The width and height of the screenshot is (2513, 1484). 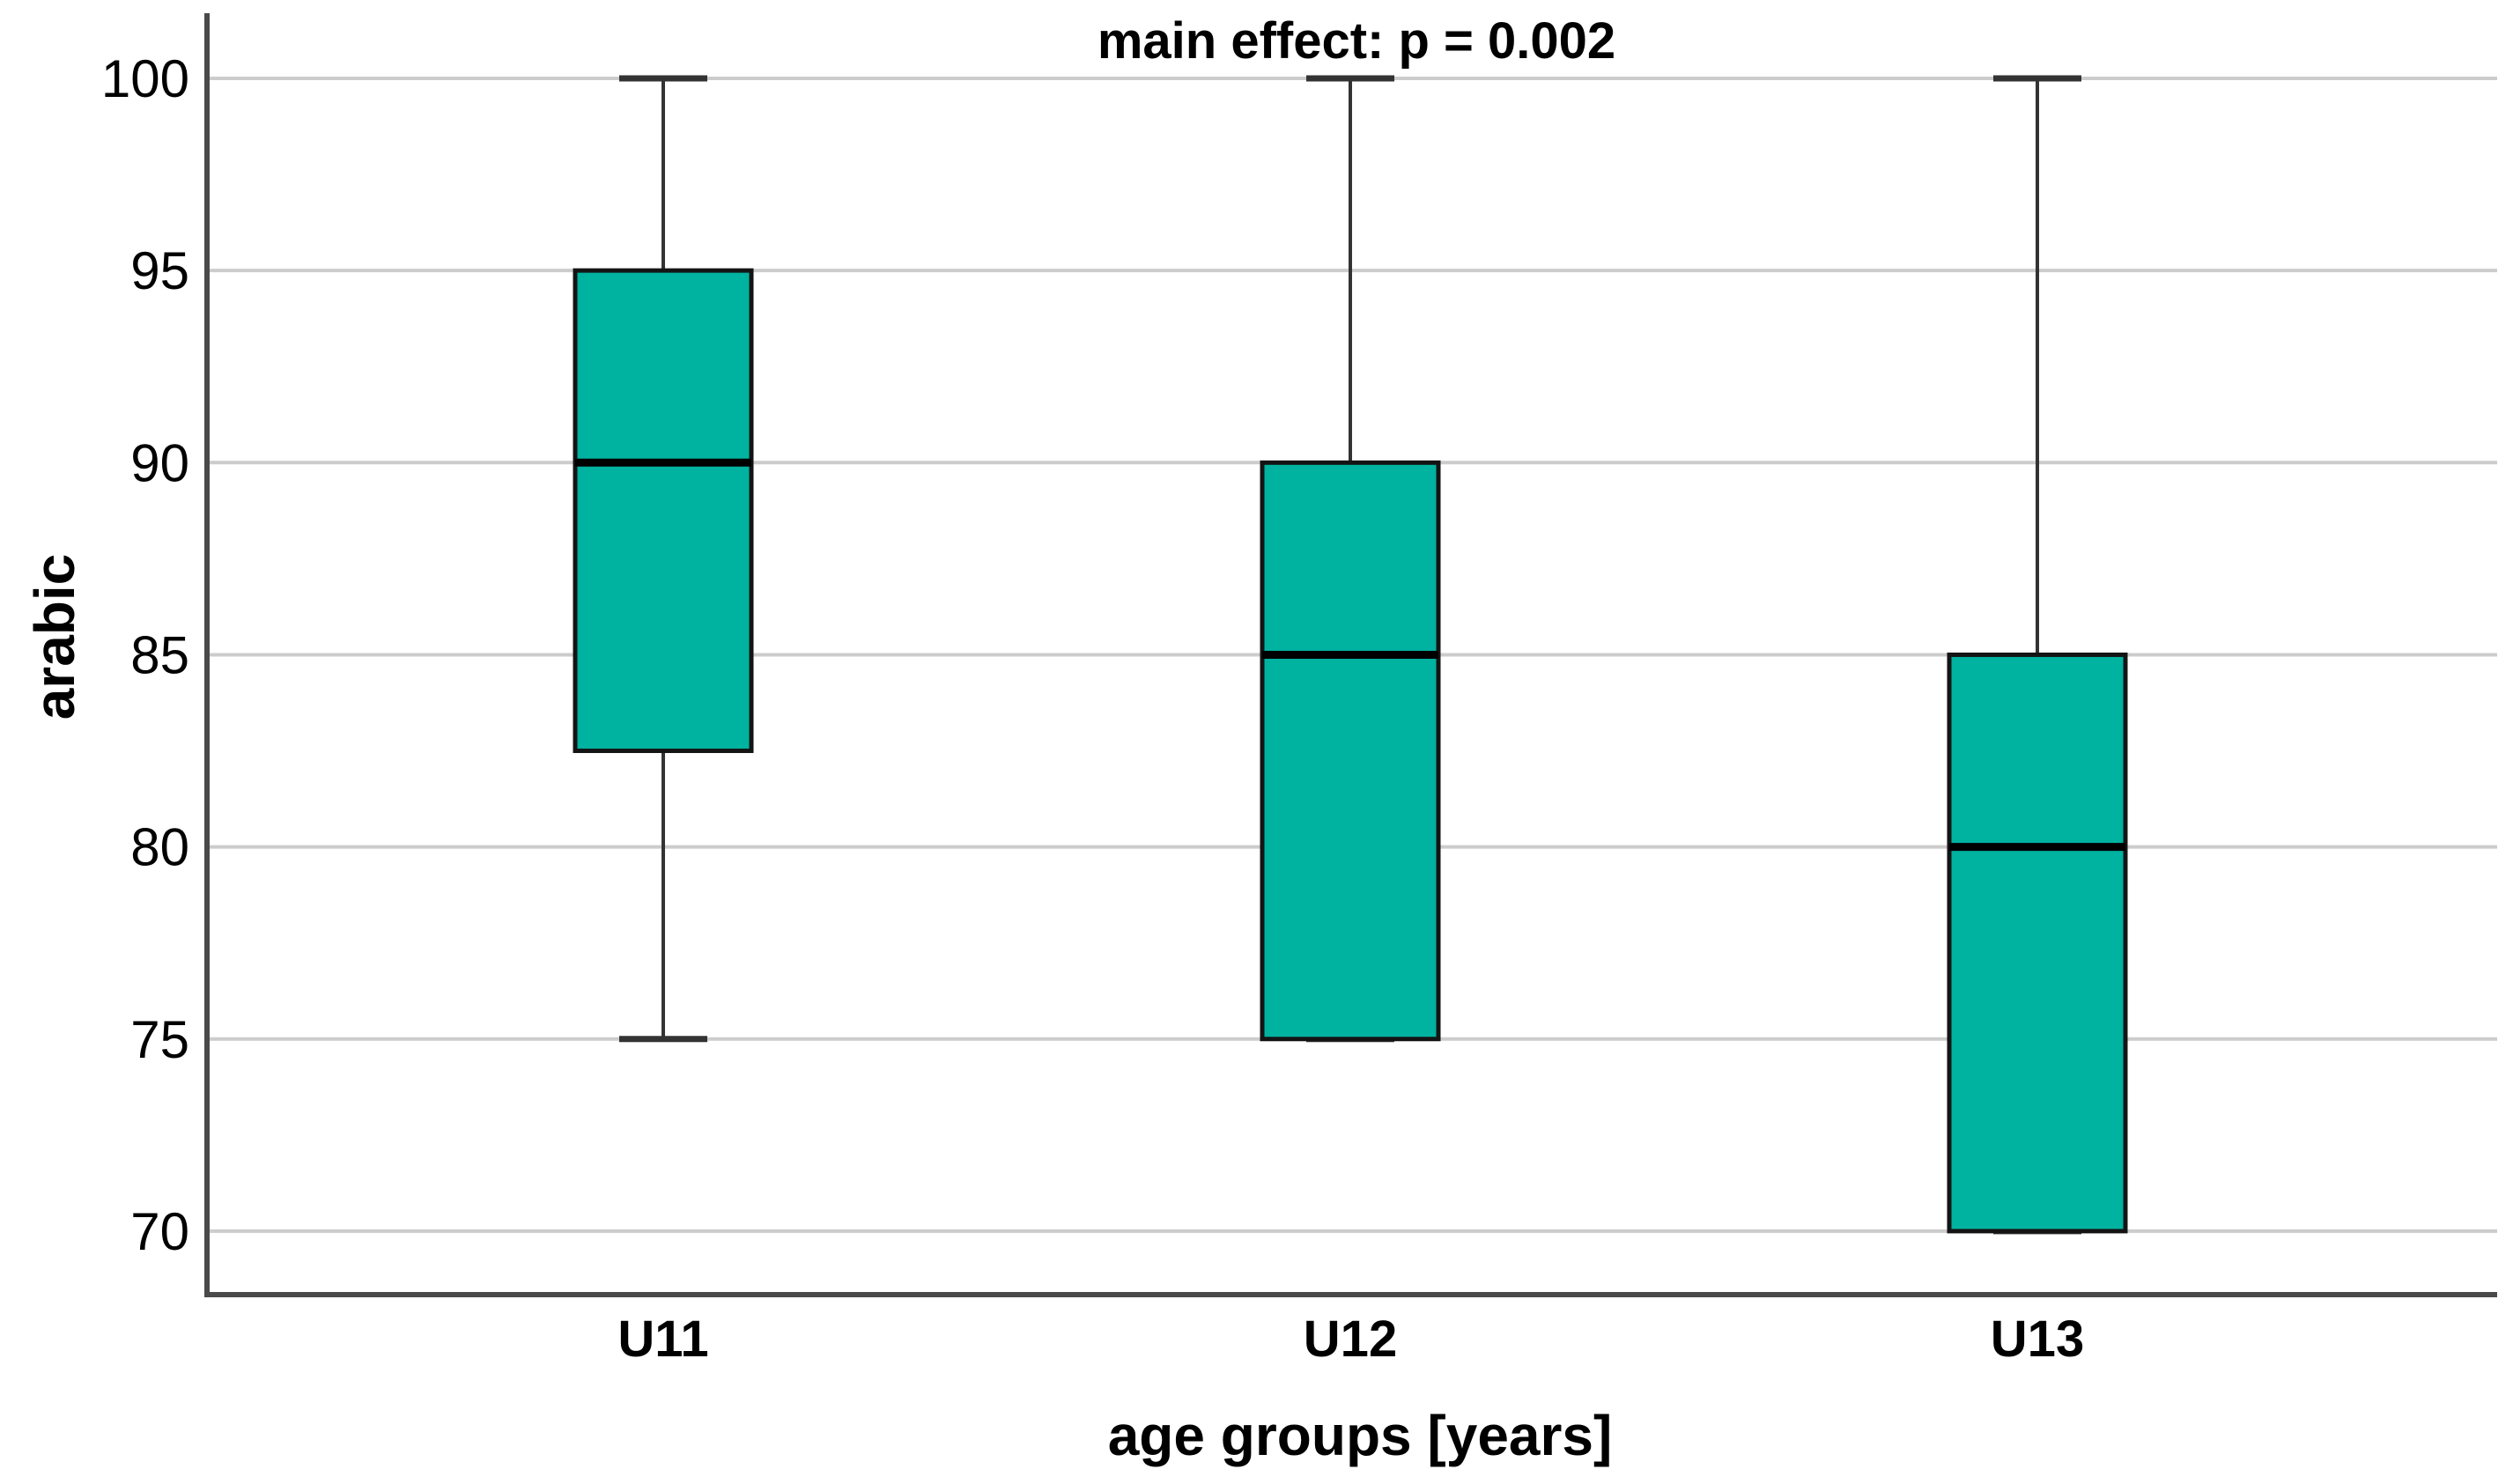 What do you see at coordinates (159, 847) in the screenshot?
I see `y-tick-label-80: 80` at bounding box center [159, 847].